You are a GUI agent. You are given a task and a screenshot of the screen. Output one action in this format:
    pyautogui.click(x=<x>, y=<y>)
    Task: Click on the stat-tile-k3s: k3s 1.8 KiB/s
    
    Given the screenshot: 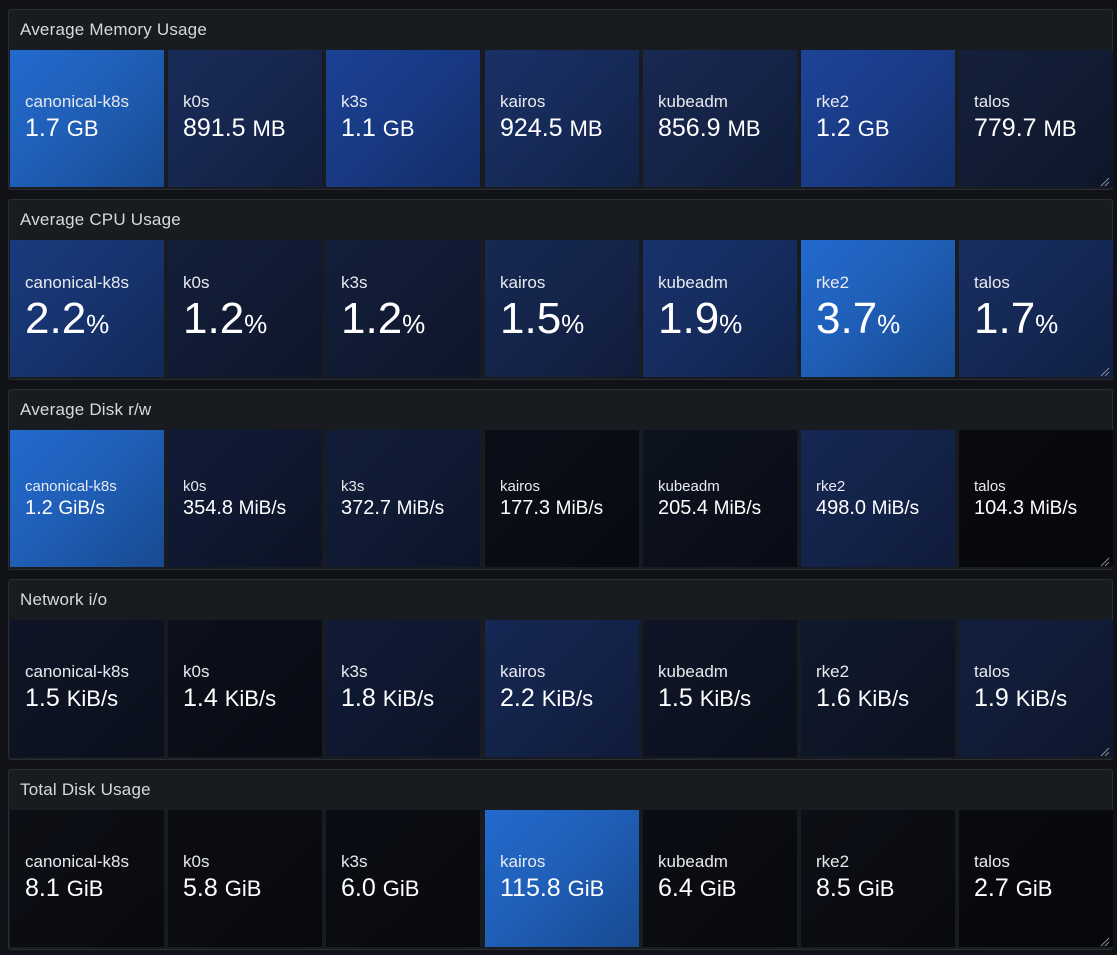 What is the action you would take?
    pyautogui.click(x=403, y=688)
    